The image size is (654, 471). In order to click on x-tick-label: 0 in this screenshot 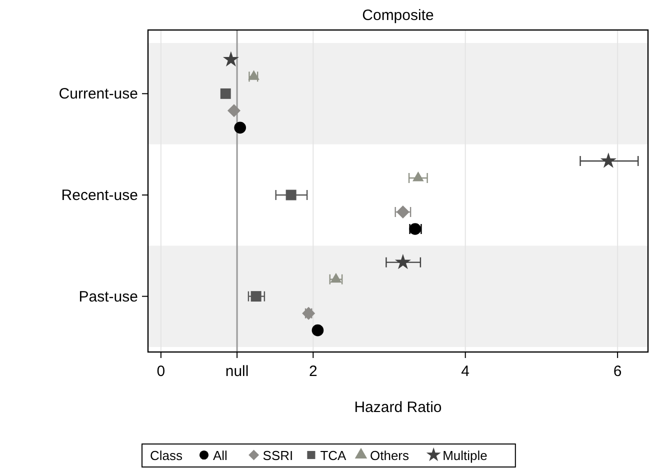, I will do `click(161, 371)`.